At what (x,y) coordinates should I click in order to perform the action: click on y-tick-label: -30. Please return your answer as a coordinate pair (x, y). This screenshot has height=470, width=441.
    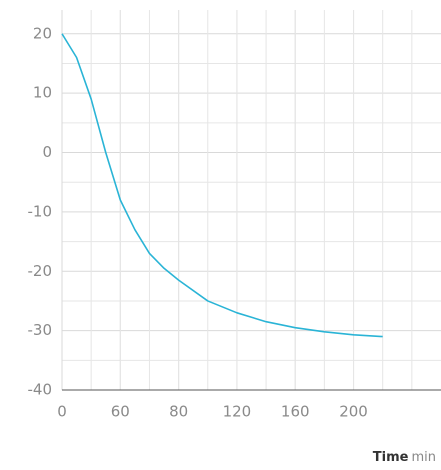
    Looking at the image, I should click on (40, 330).